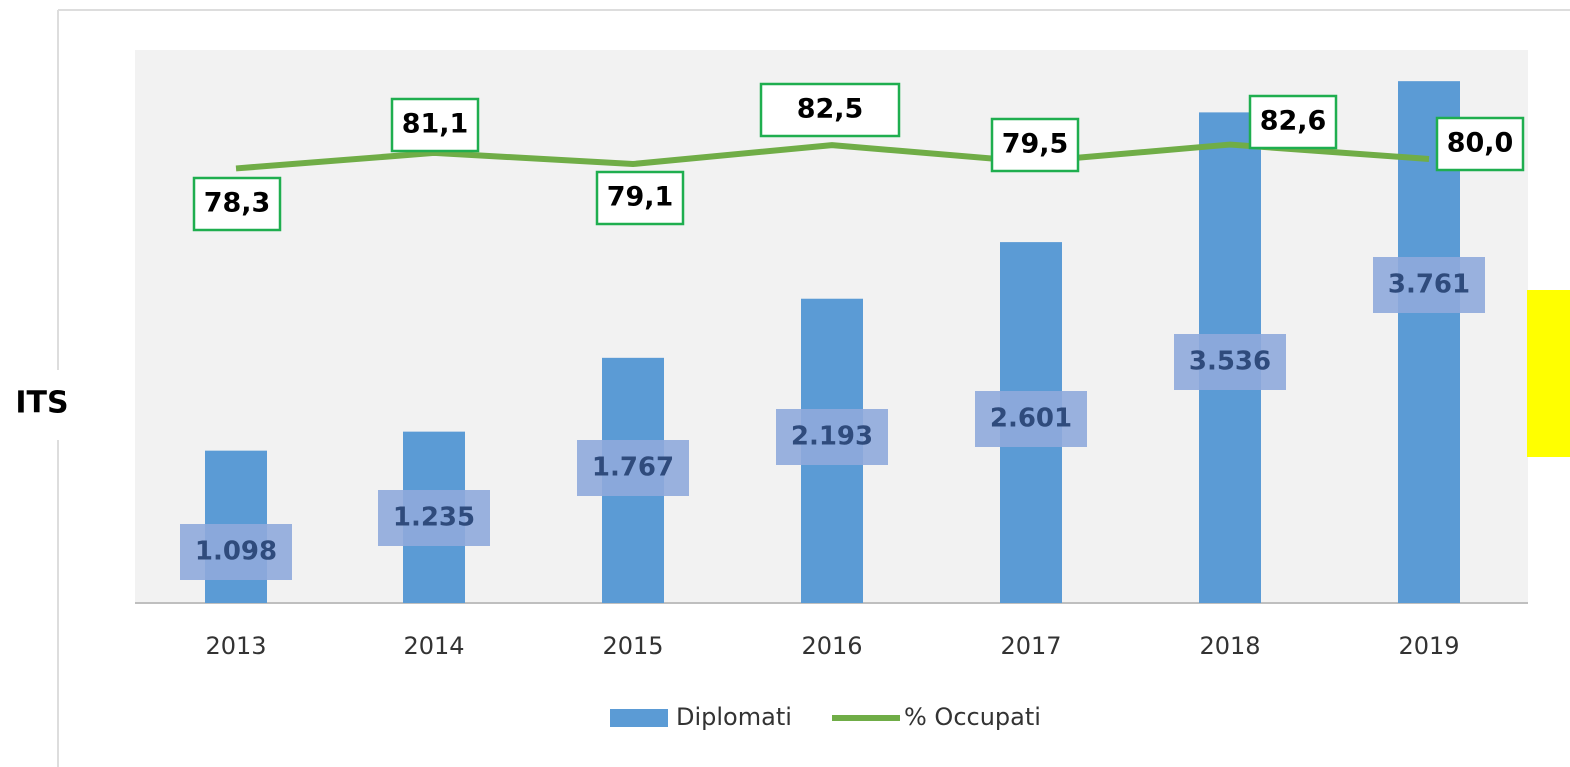  I want to click on data-label: 1.767, so click(633, 468).